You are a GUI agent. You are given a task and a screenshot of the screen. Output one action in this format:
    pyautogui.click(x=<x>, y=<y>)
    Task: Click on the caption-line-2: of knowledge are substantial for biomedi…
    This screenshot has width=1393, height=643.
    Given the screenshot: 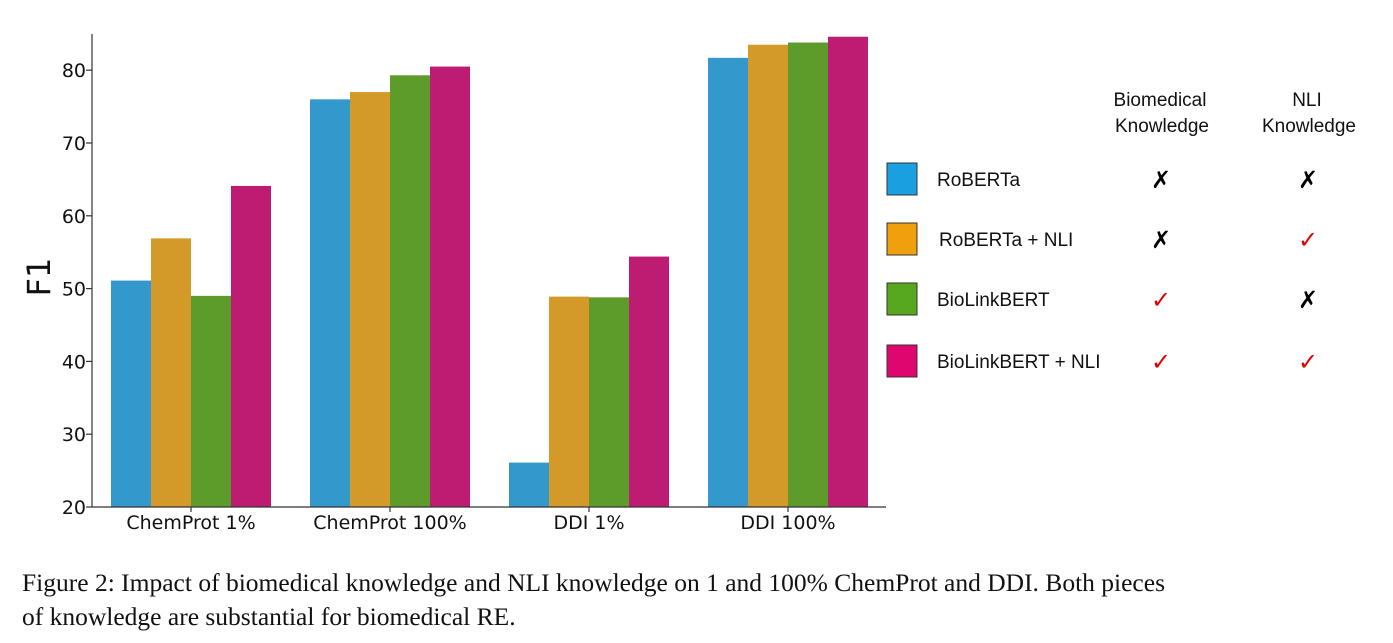 What is the action you would take?
    pyautogui.click(x=269, y=616)
    